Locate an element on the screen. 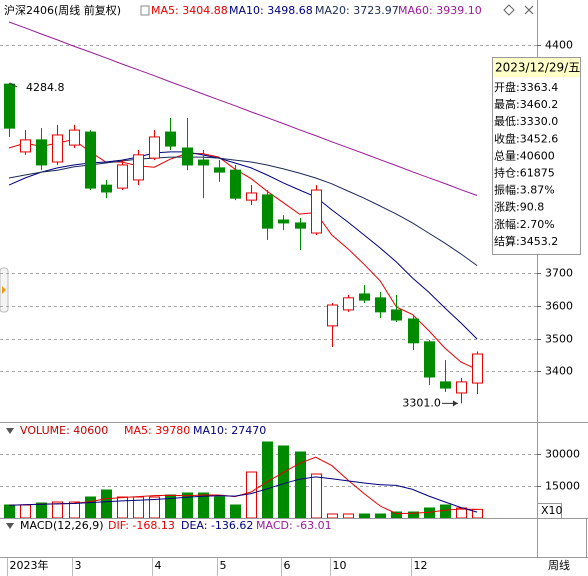 The height and width of the screenshot is (576, 588). scroll-arrow is located at coordinates (4, 290).